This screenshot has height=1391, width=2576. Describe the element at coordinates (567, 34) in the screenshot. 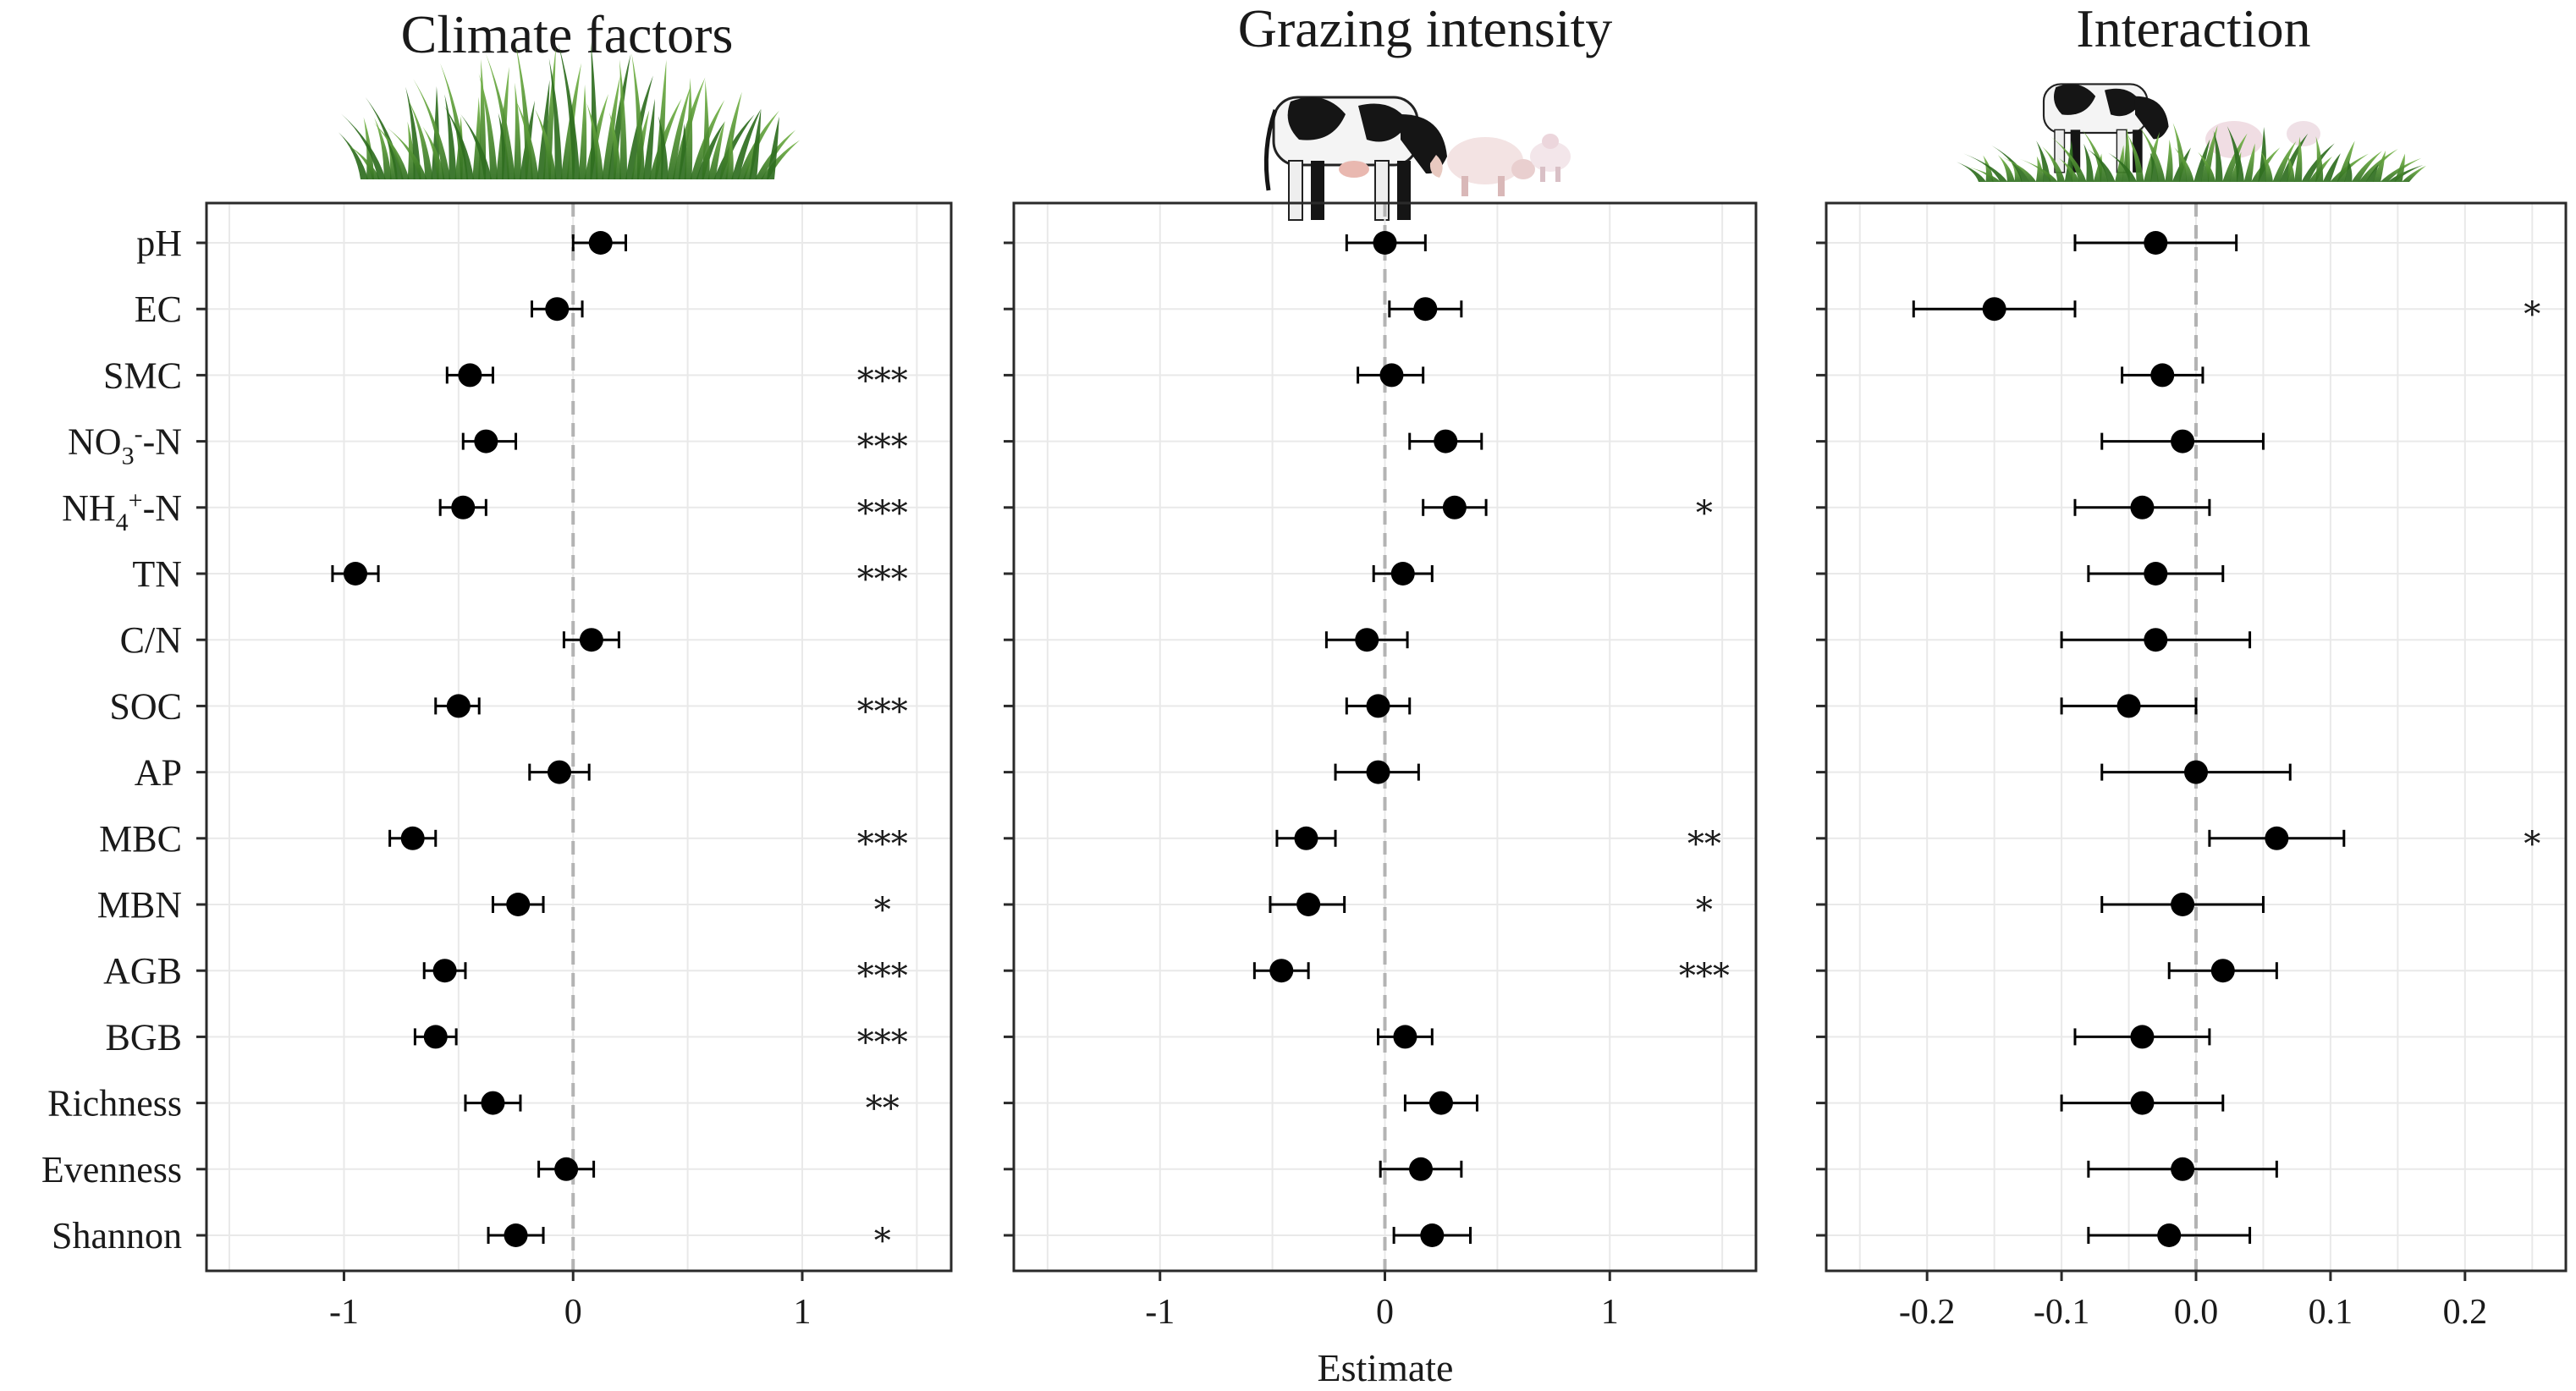

I see `panel-title-climate: Climate factors` at that location.